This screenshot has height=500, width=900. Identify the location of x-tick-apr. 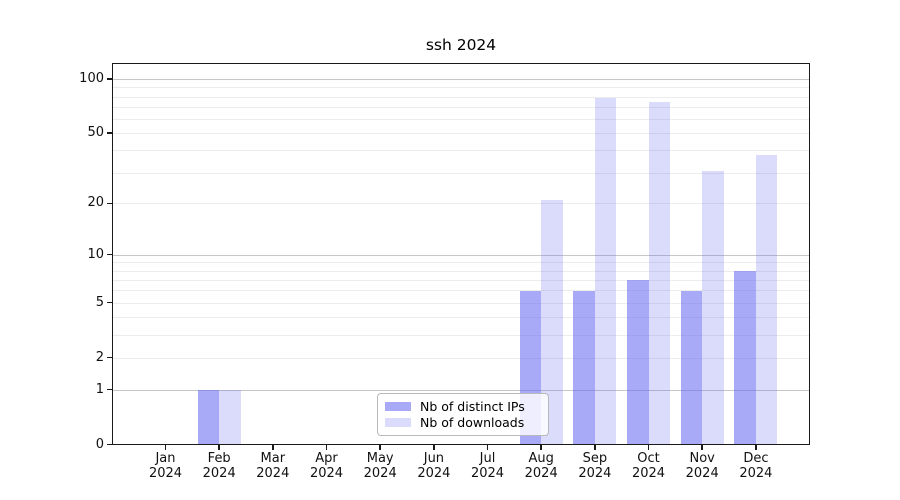
(326, 447).